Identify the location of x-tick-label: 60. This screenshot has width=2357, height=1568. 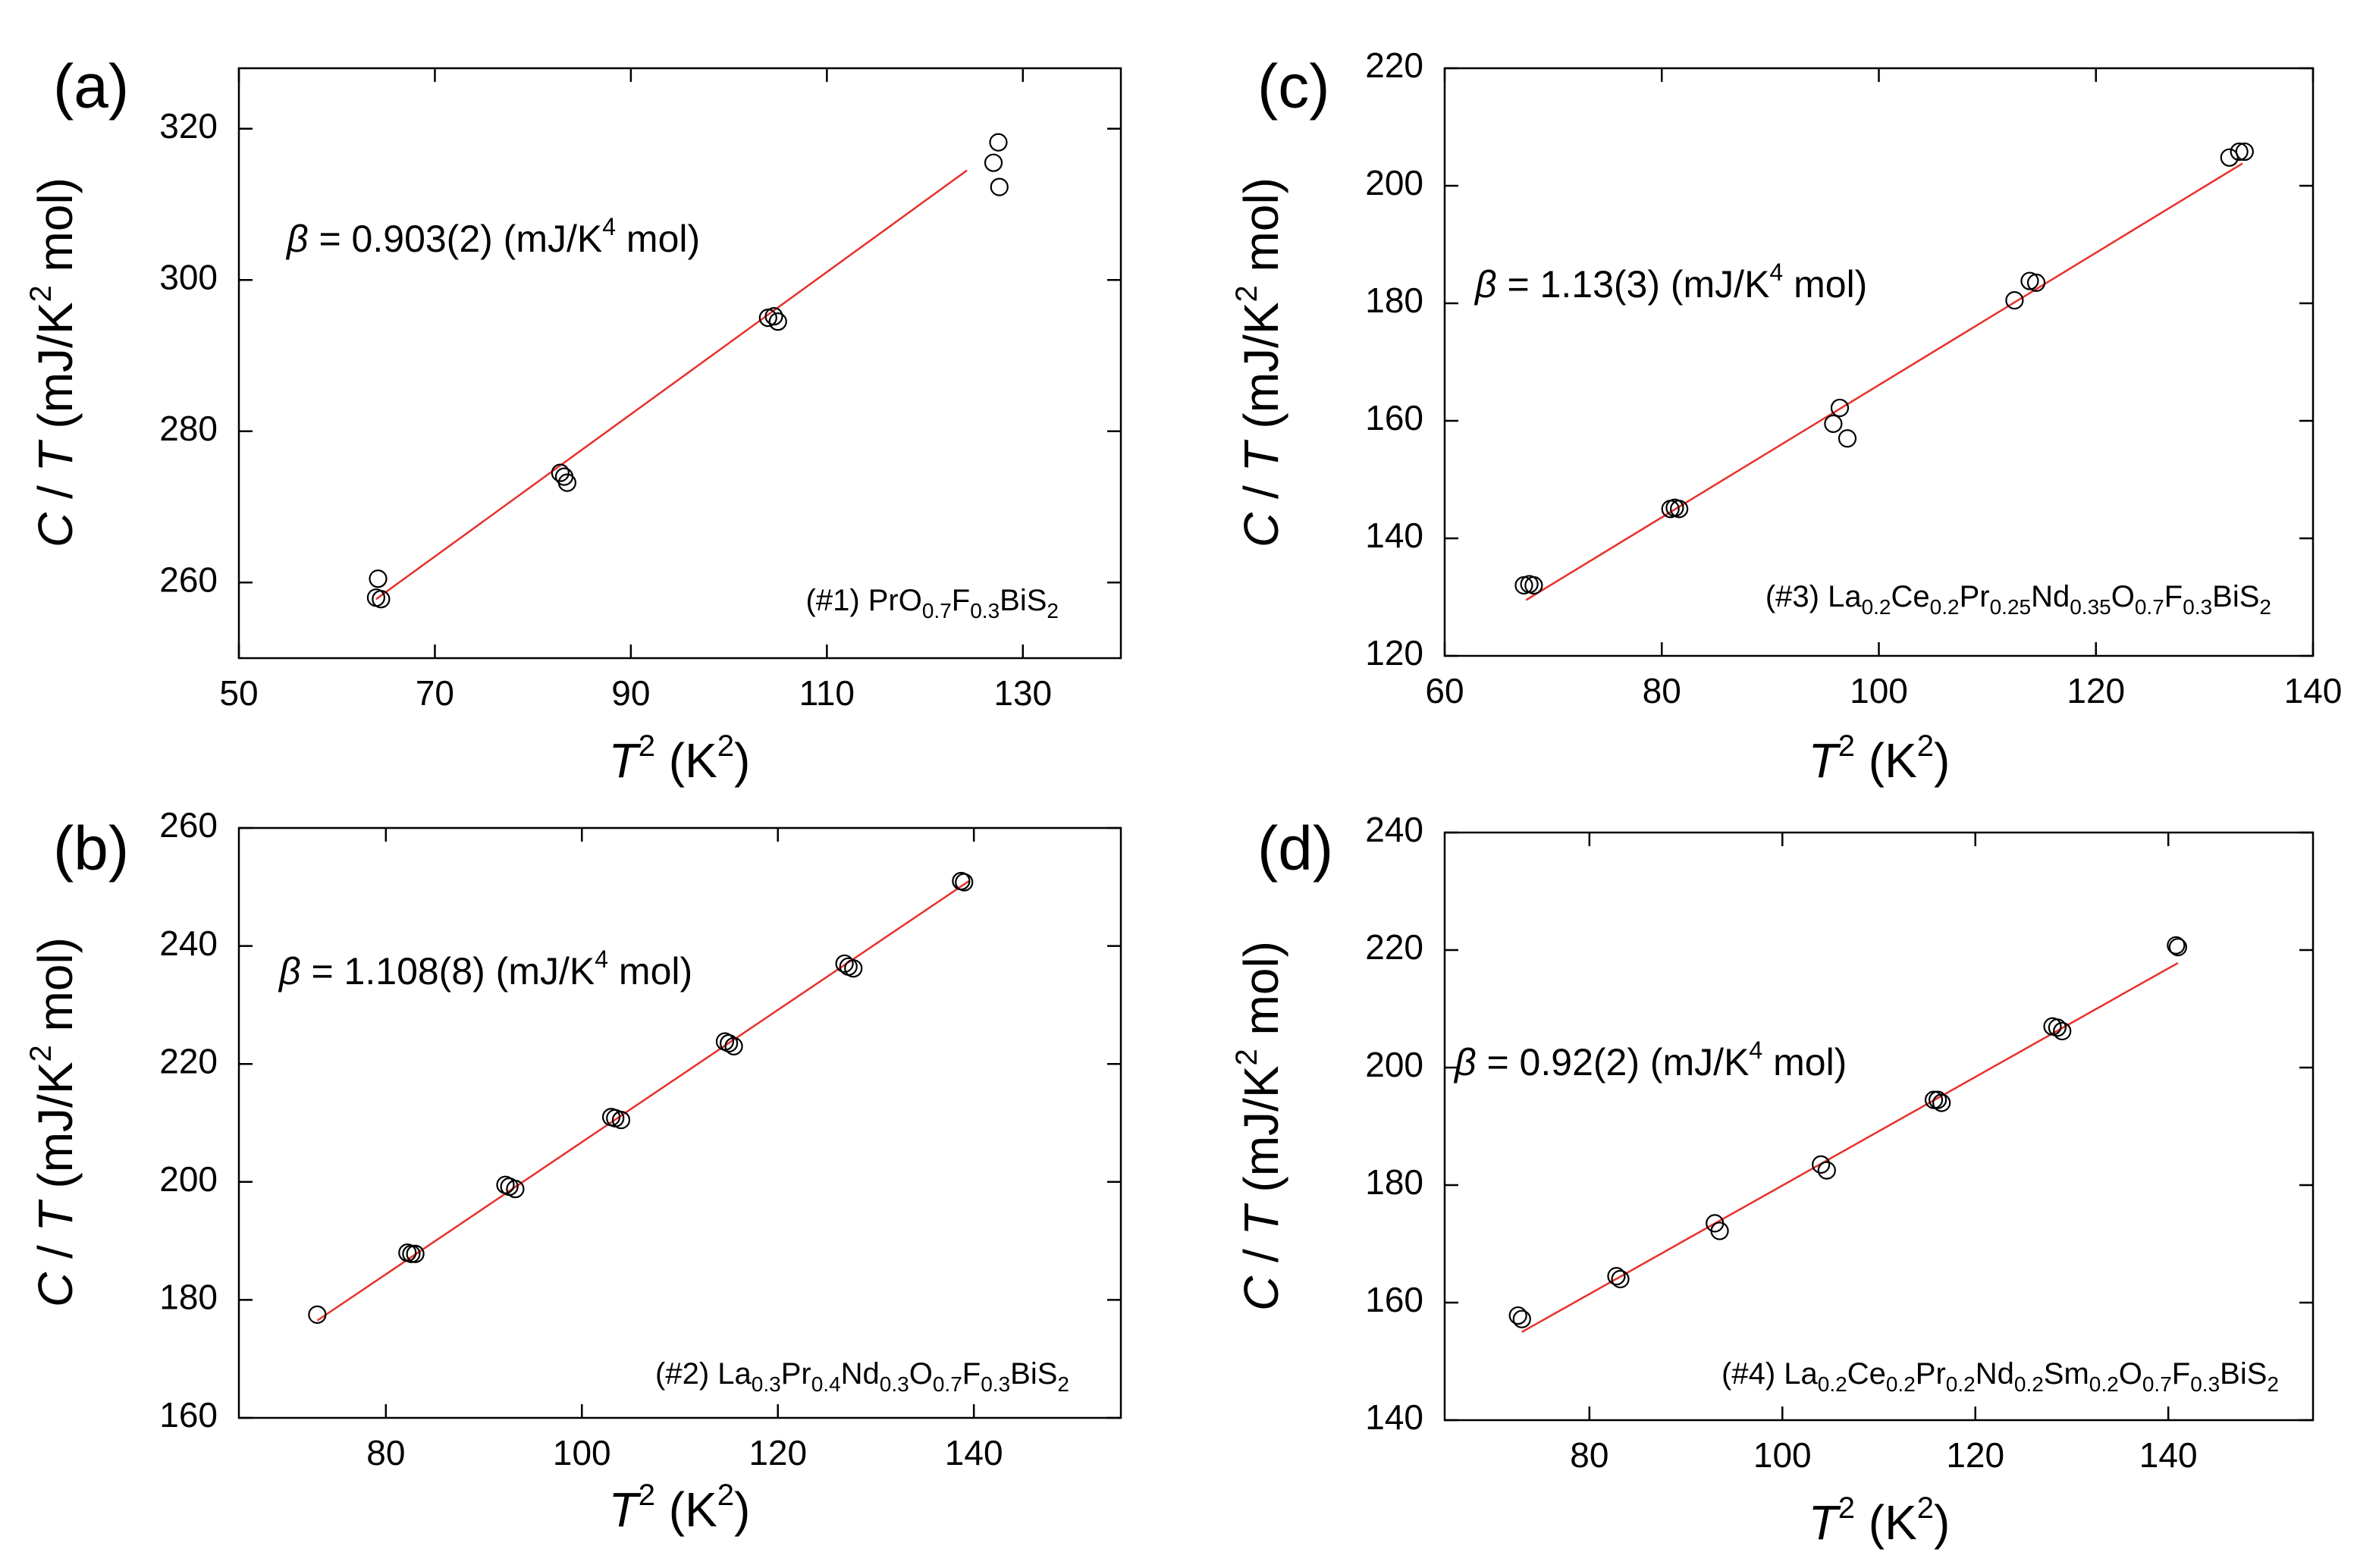
(1444, 691).